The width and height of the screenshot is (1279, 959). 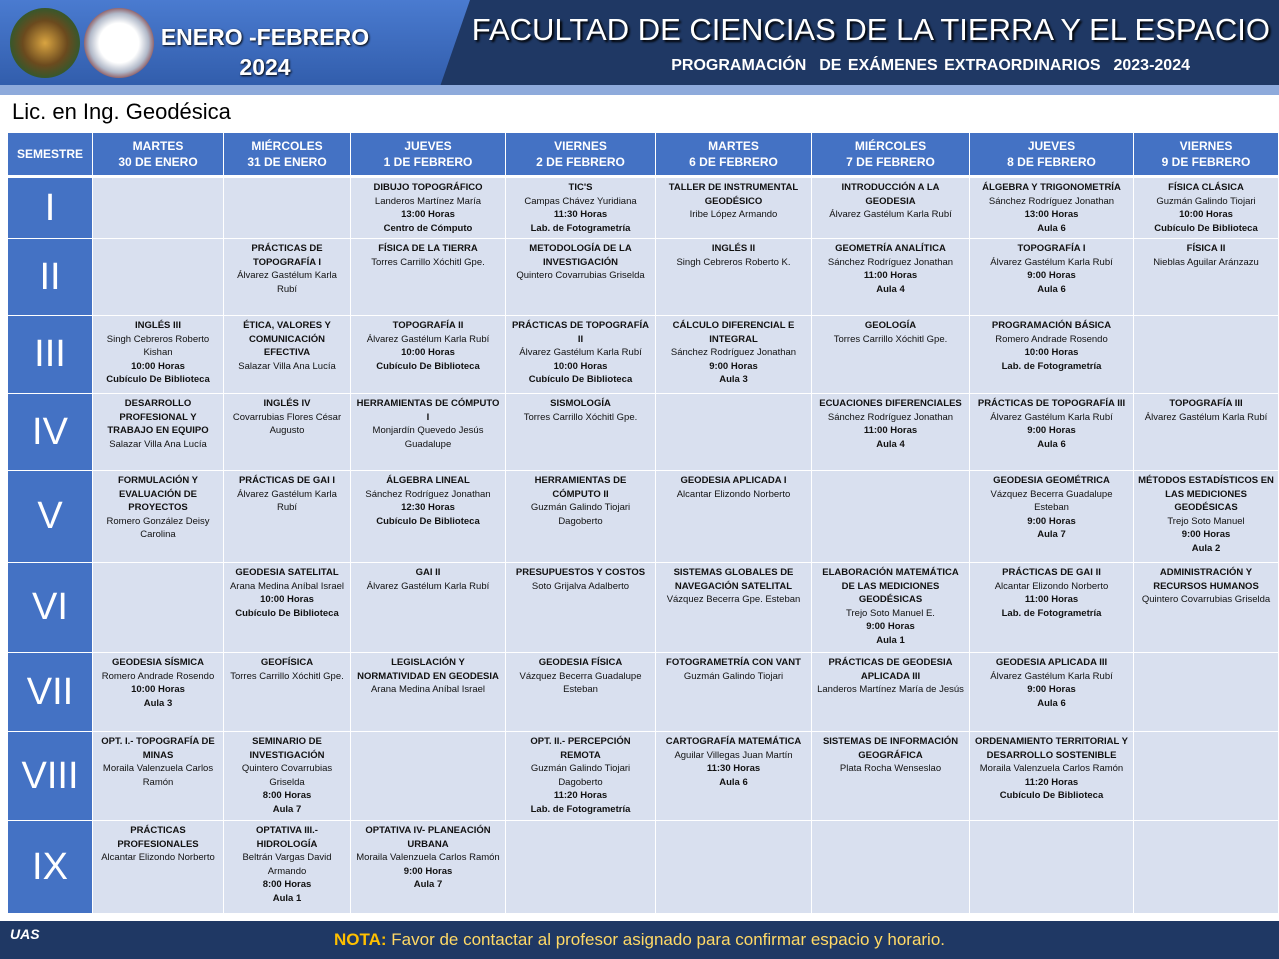 What do you see at coordinates (890, 403) in the screenshot?
I see `exam-course: ECUACIONES DIFERENCIALES` at bounding box center [890, 403].